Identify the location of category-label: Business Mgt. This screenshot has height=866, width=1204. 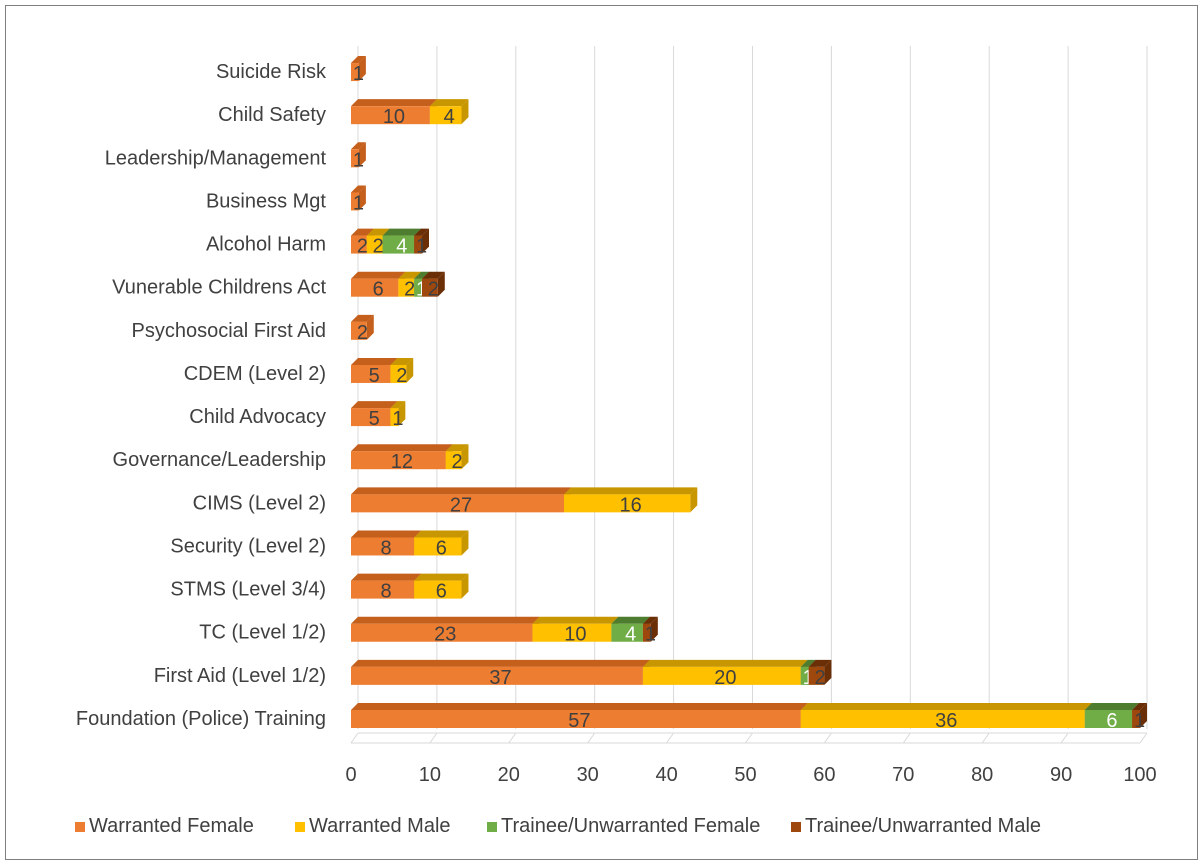
(266, 201).